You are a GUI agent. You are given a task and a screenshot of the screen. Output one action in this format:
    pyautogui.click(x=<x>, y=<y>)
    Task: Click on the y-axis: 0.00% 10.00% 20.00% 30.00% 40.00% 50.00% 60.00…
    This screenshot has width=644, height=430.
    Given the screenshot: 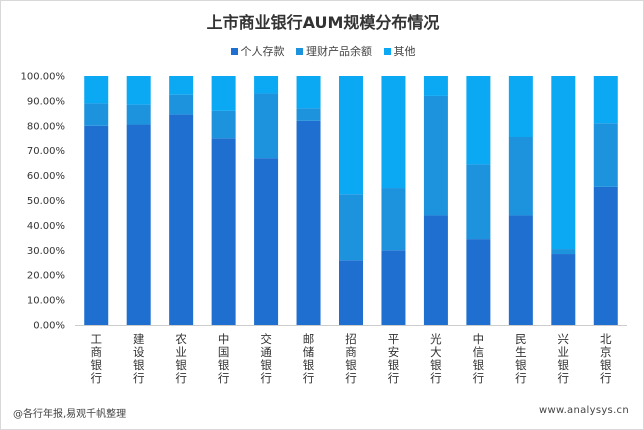 What is the action you would take?
    pyautogui.click(x=43, y=202)
    